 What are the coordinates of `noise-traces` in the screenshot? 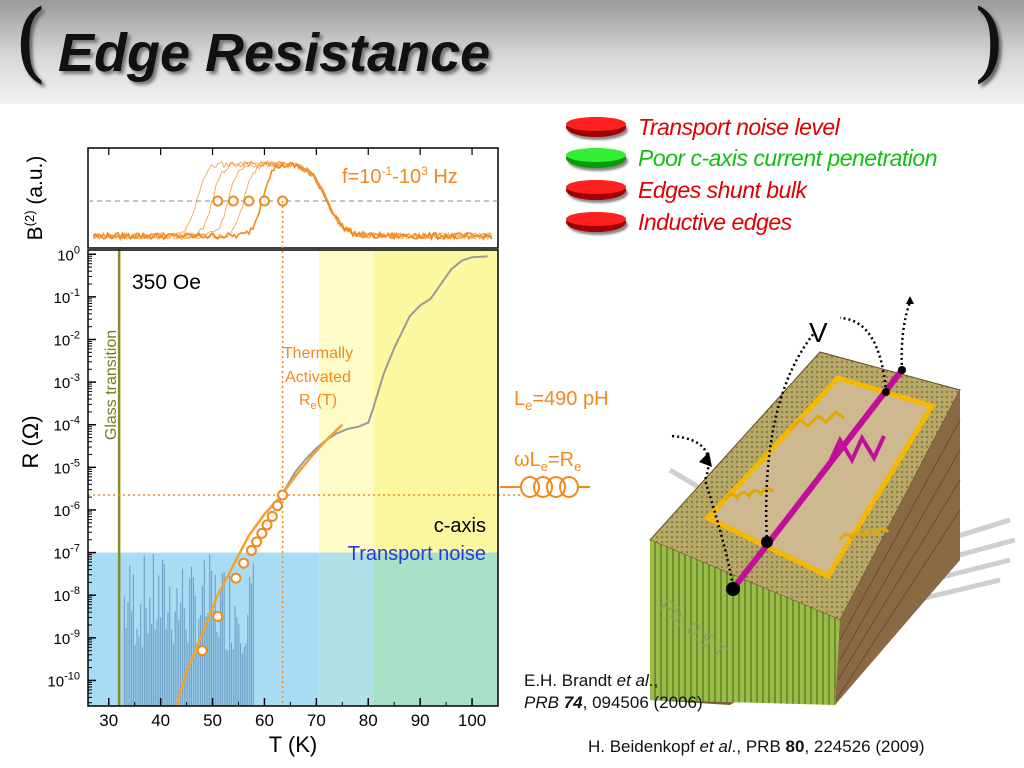 It's located at (188, 630).